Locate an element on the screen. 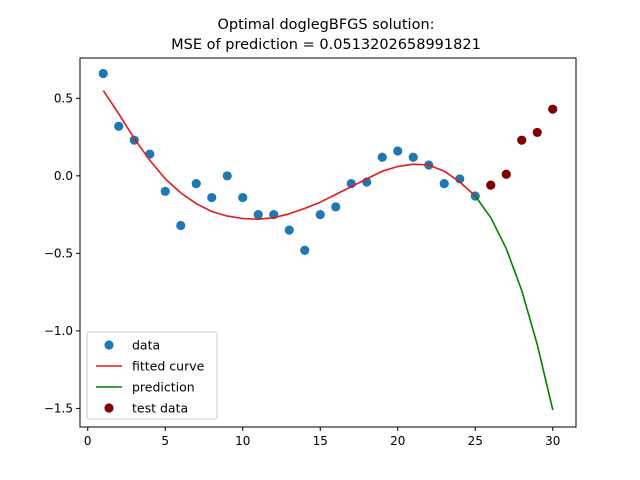 The height and width of the screenshot is (480, 640). y-tick-label: −1.0 is located at coordinates (58, 331).